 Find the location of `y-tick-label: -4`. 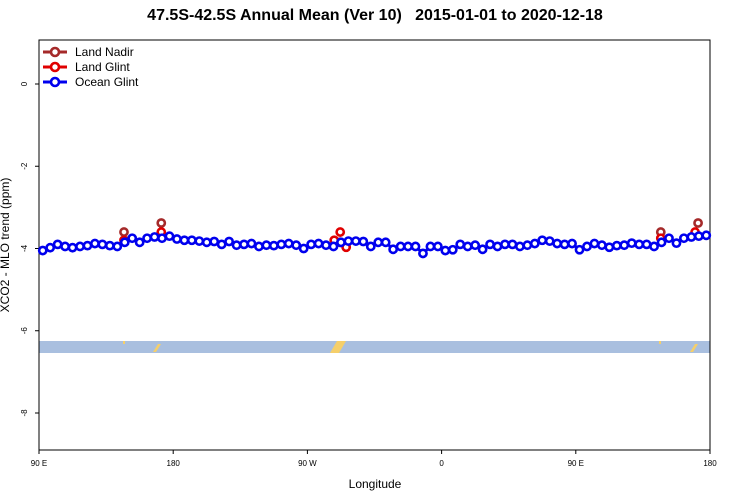

y-tick-label: -4 is located at coordinates (24, 248).